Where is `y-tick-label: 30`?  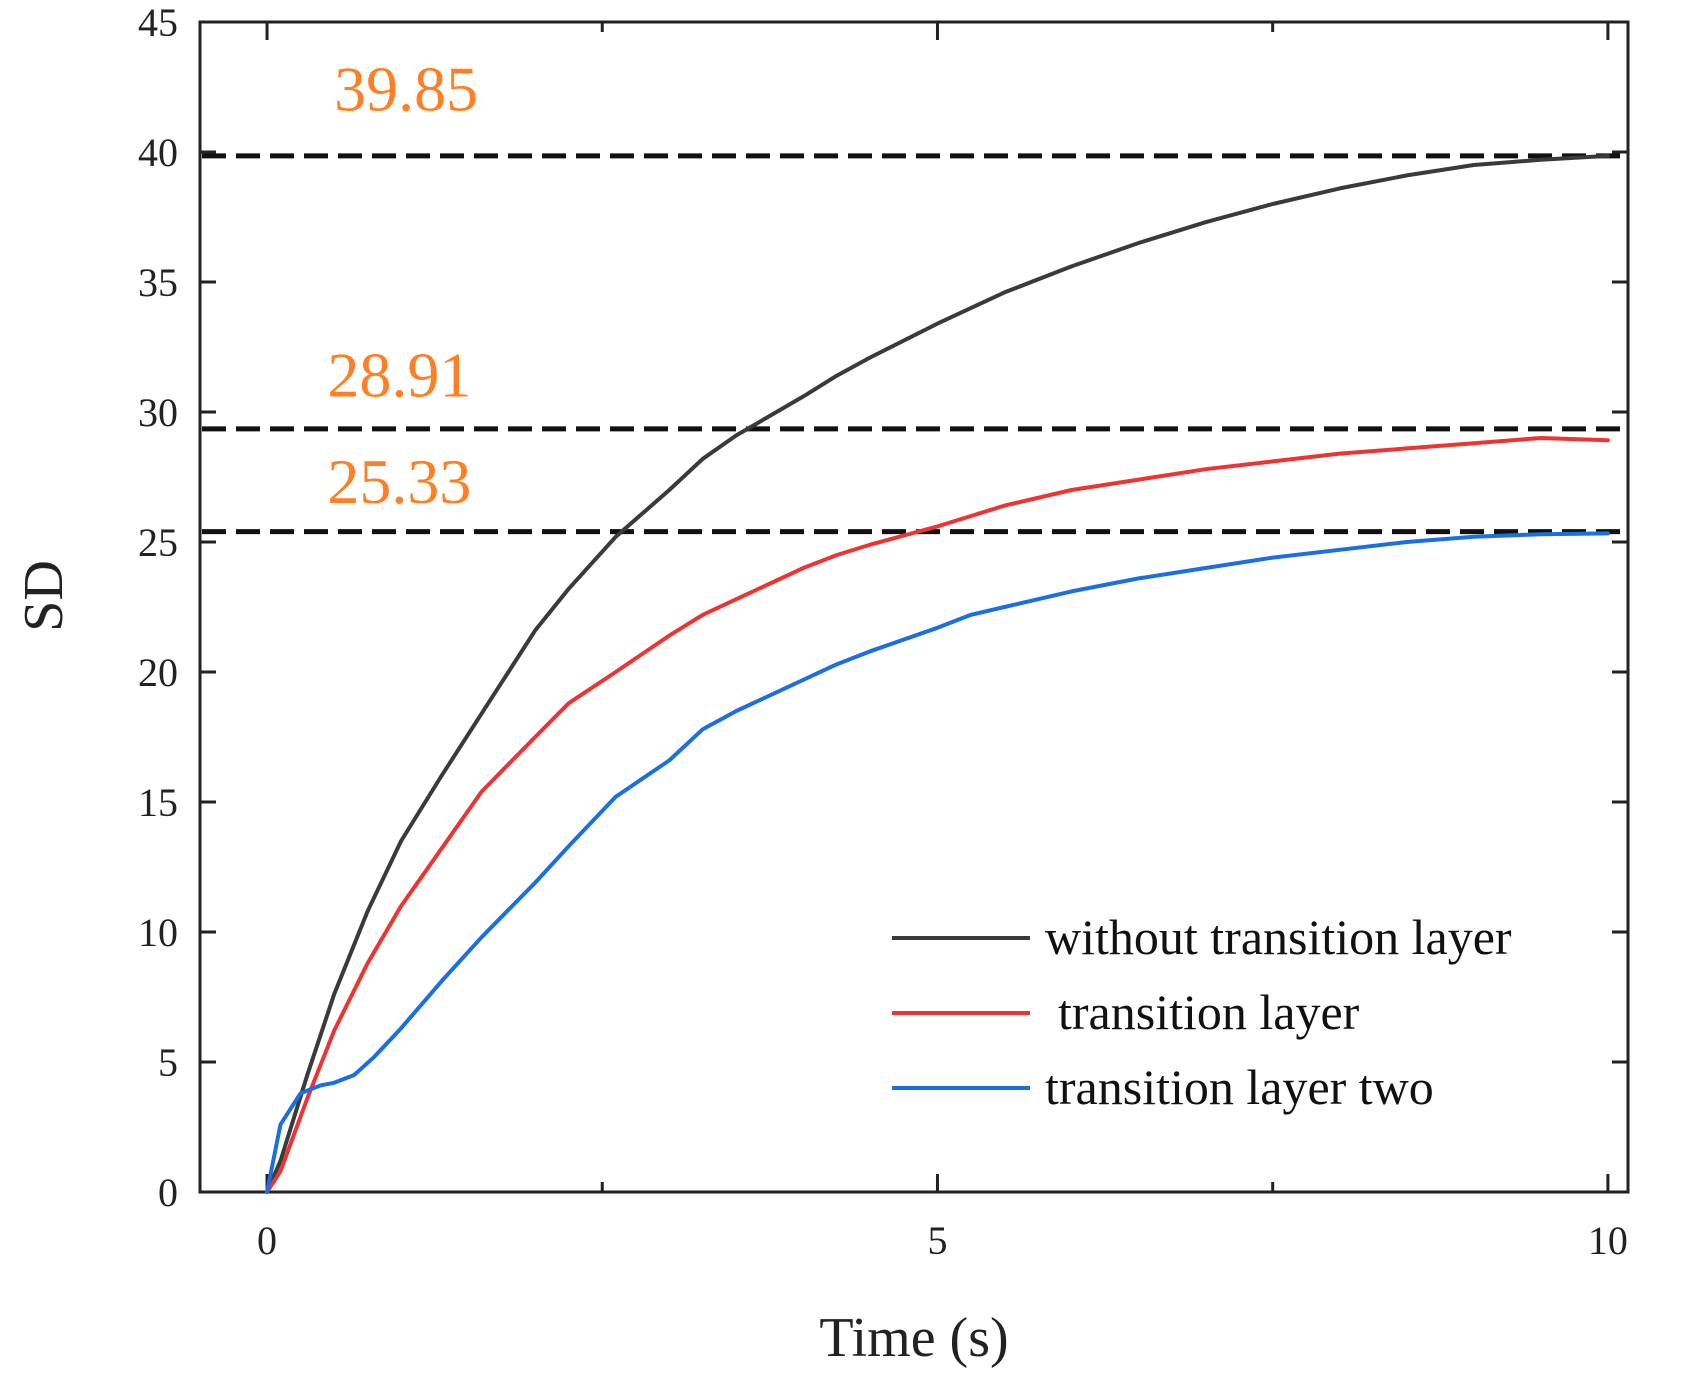 y-tick-label: 30 is located at coordinates (158, 412).